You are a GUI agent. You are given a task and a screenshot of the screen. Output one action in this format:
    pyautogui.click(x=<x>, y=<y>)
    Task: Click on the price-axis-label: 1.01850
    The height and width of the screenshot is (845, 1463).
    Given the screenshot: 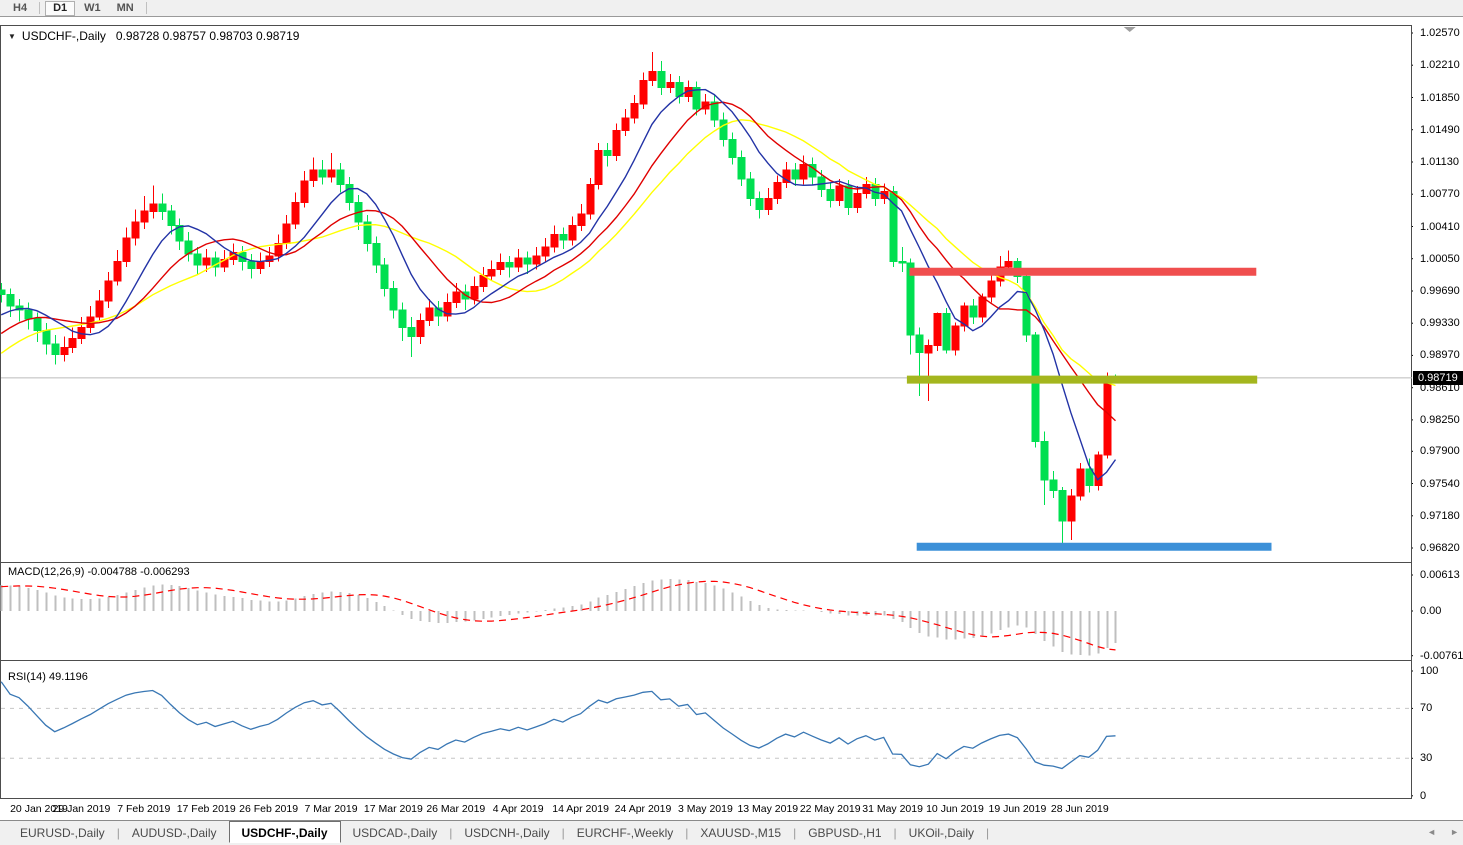 What is the action you would take?
    pyautogui.click(x=1440, y=97)
    